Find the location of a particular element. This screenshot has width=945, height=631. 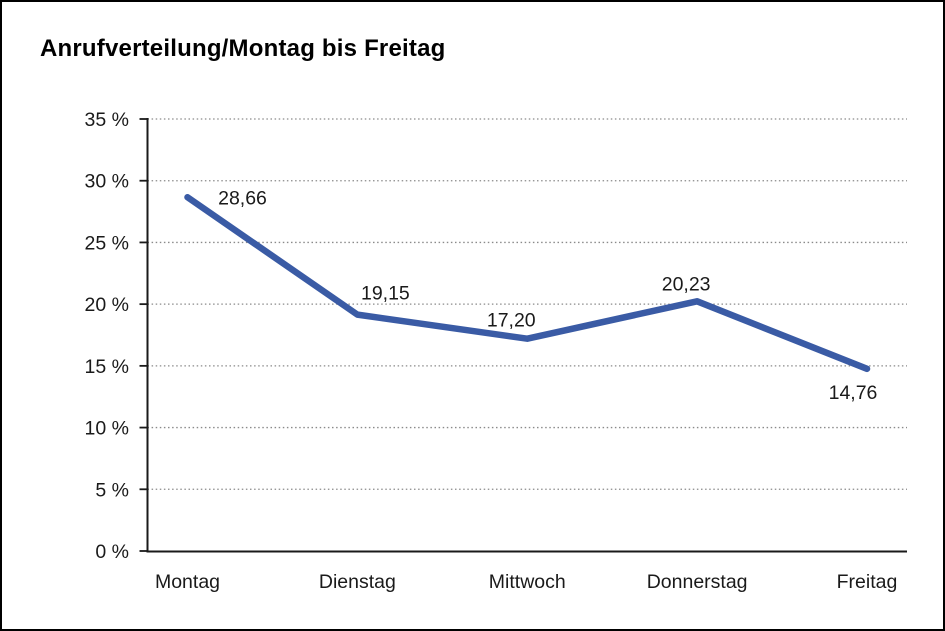

x-axis-label-freitag: Freitag is located at coordinates (867, 582).